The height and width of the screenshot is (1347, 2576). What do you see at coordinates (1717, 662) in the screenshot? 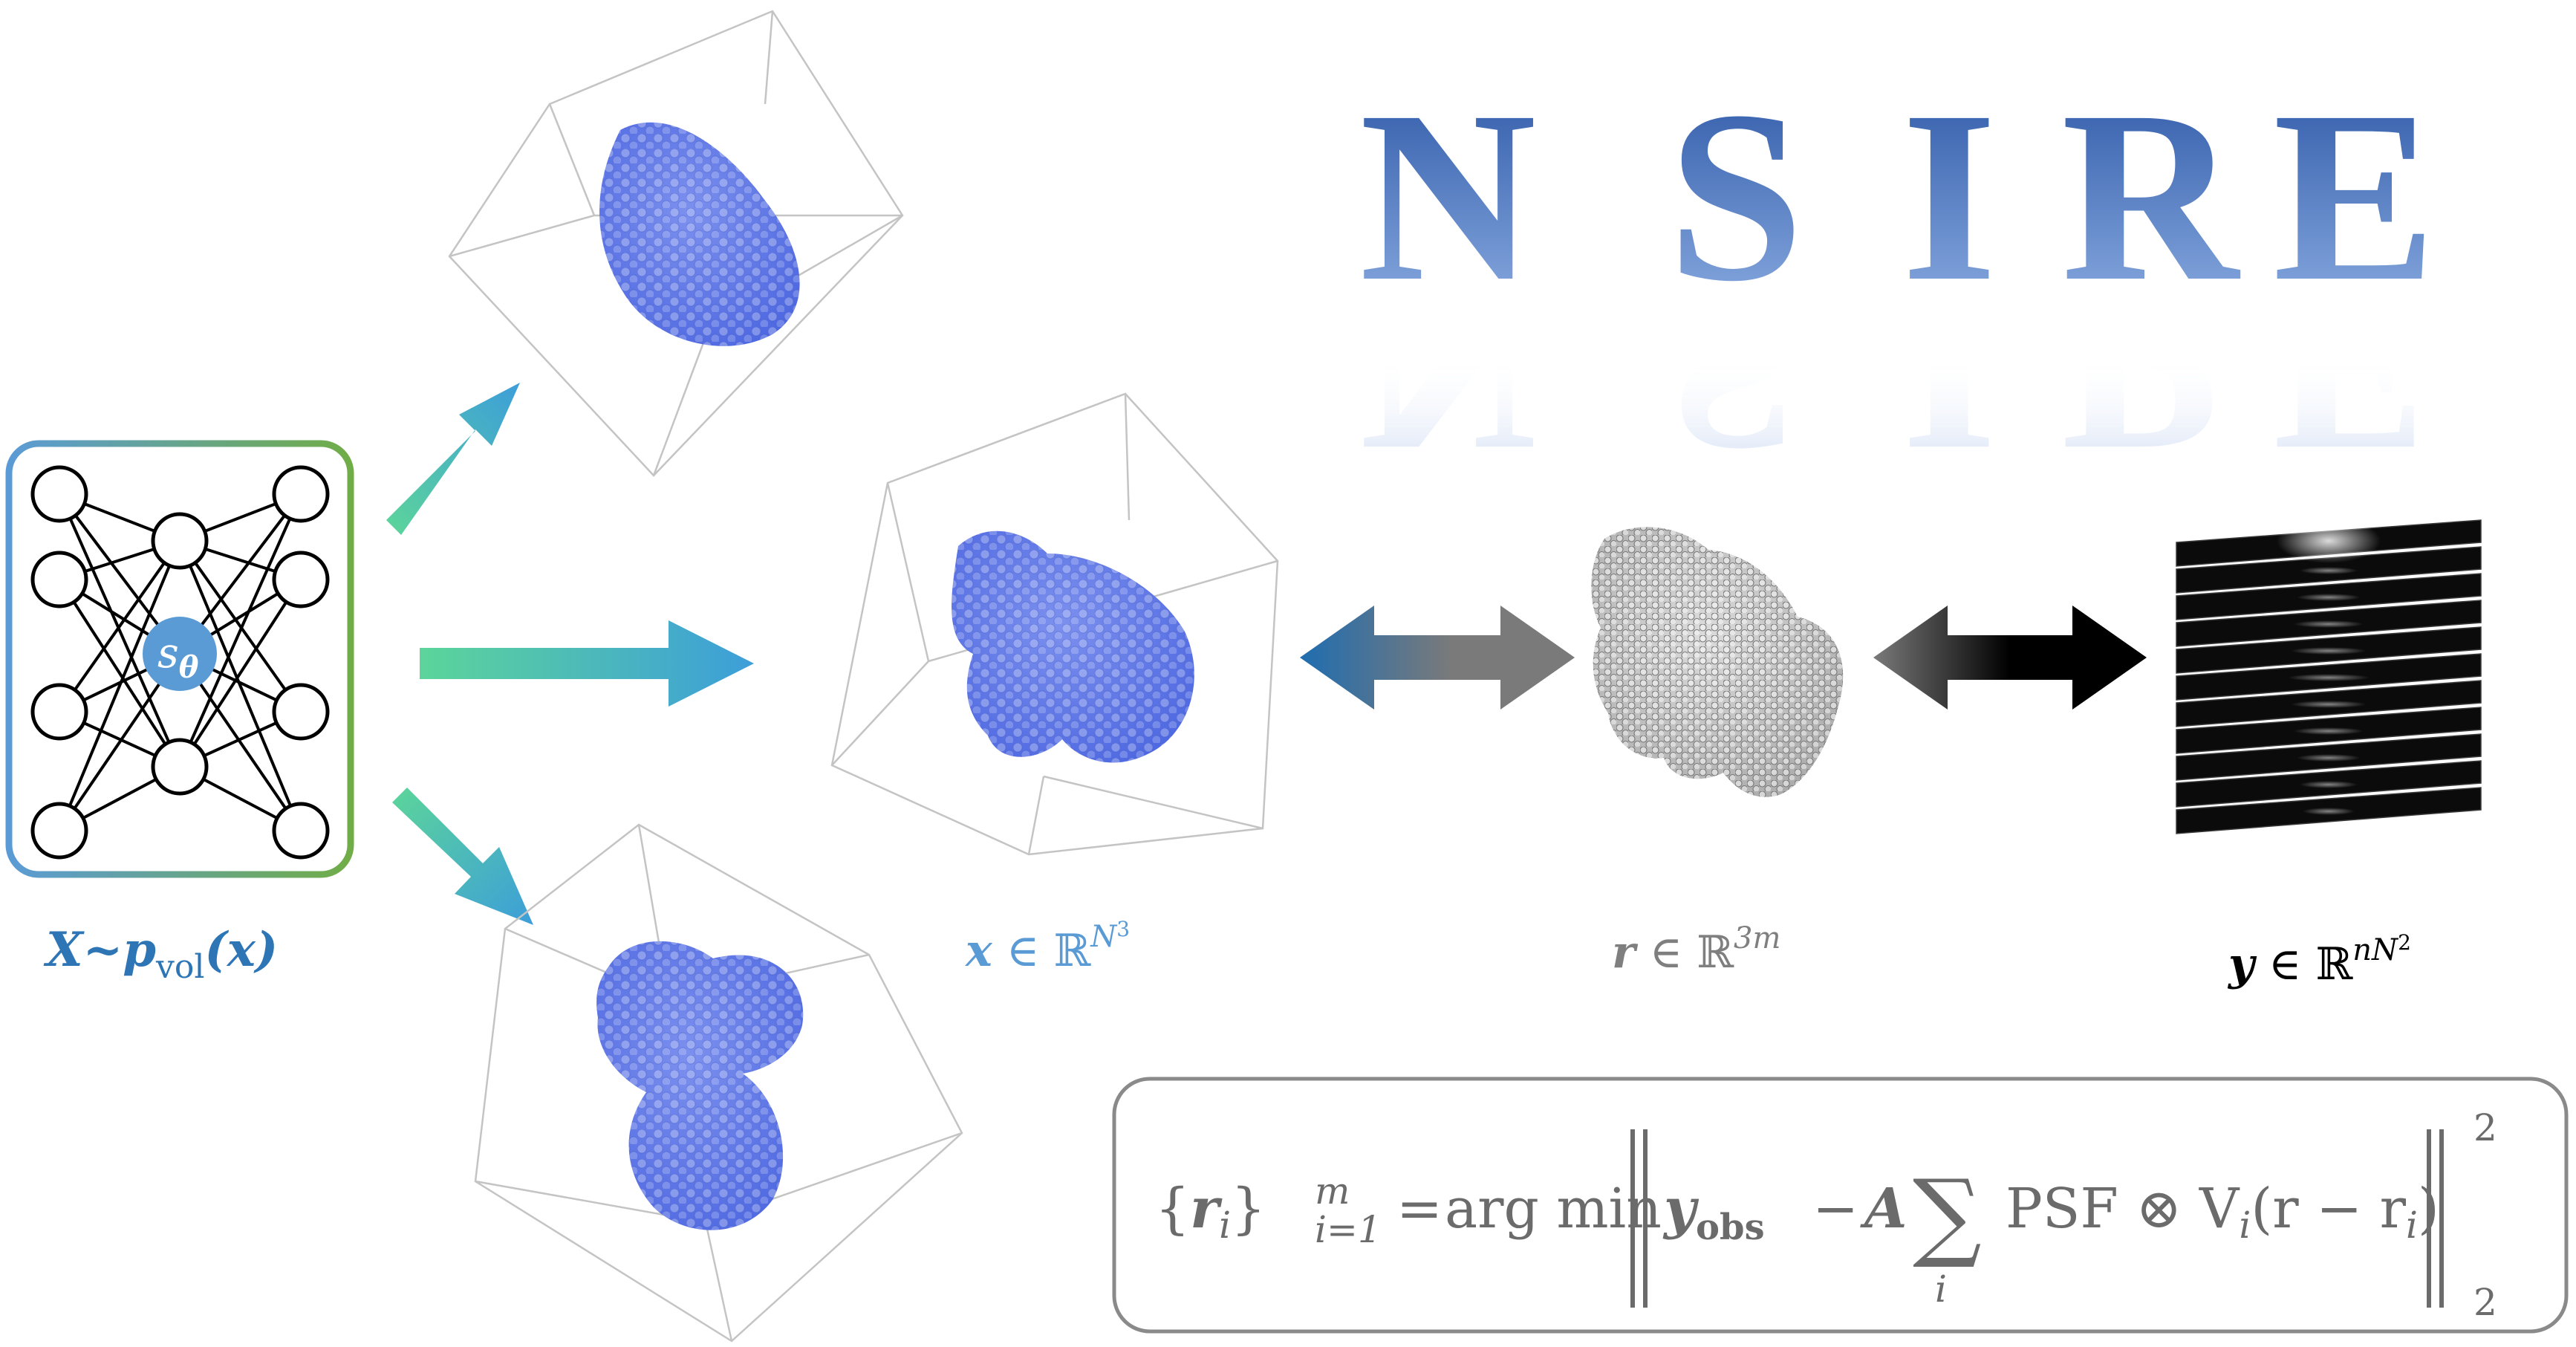
I see `particle-positions` at bounding box center [1717, 662].